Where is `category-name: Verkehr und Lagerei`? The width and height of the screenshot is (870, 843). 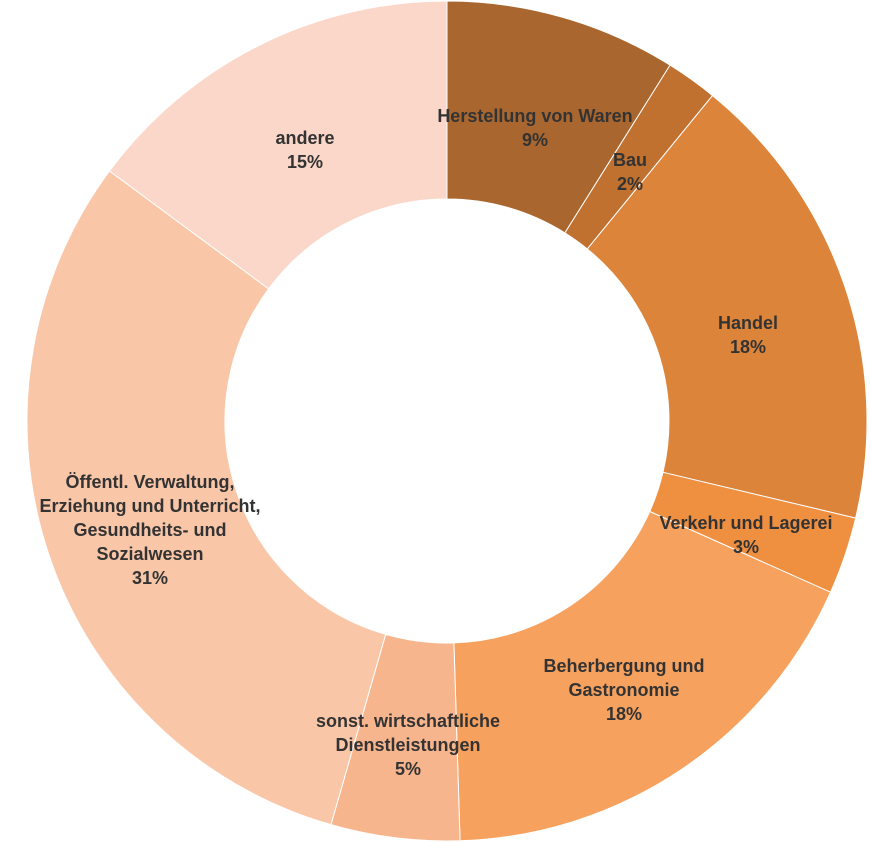
category-name: Verkehr und Lagerei is located at coordinates (746, 523).